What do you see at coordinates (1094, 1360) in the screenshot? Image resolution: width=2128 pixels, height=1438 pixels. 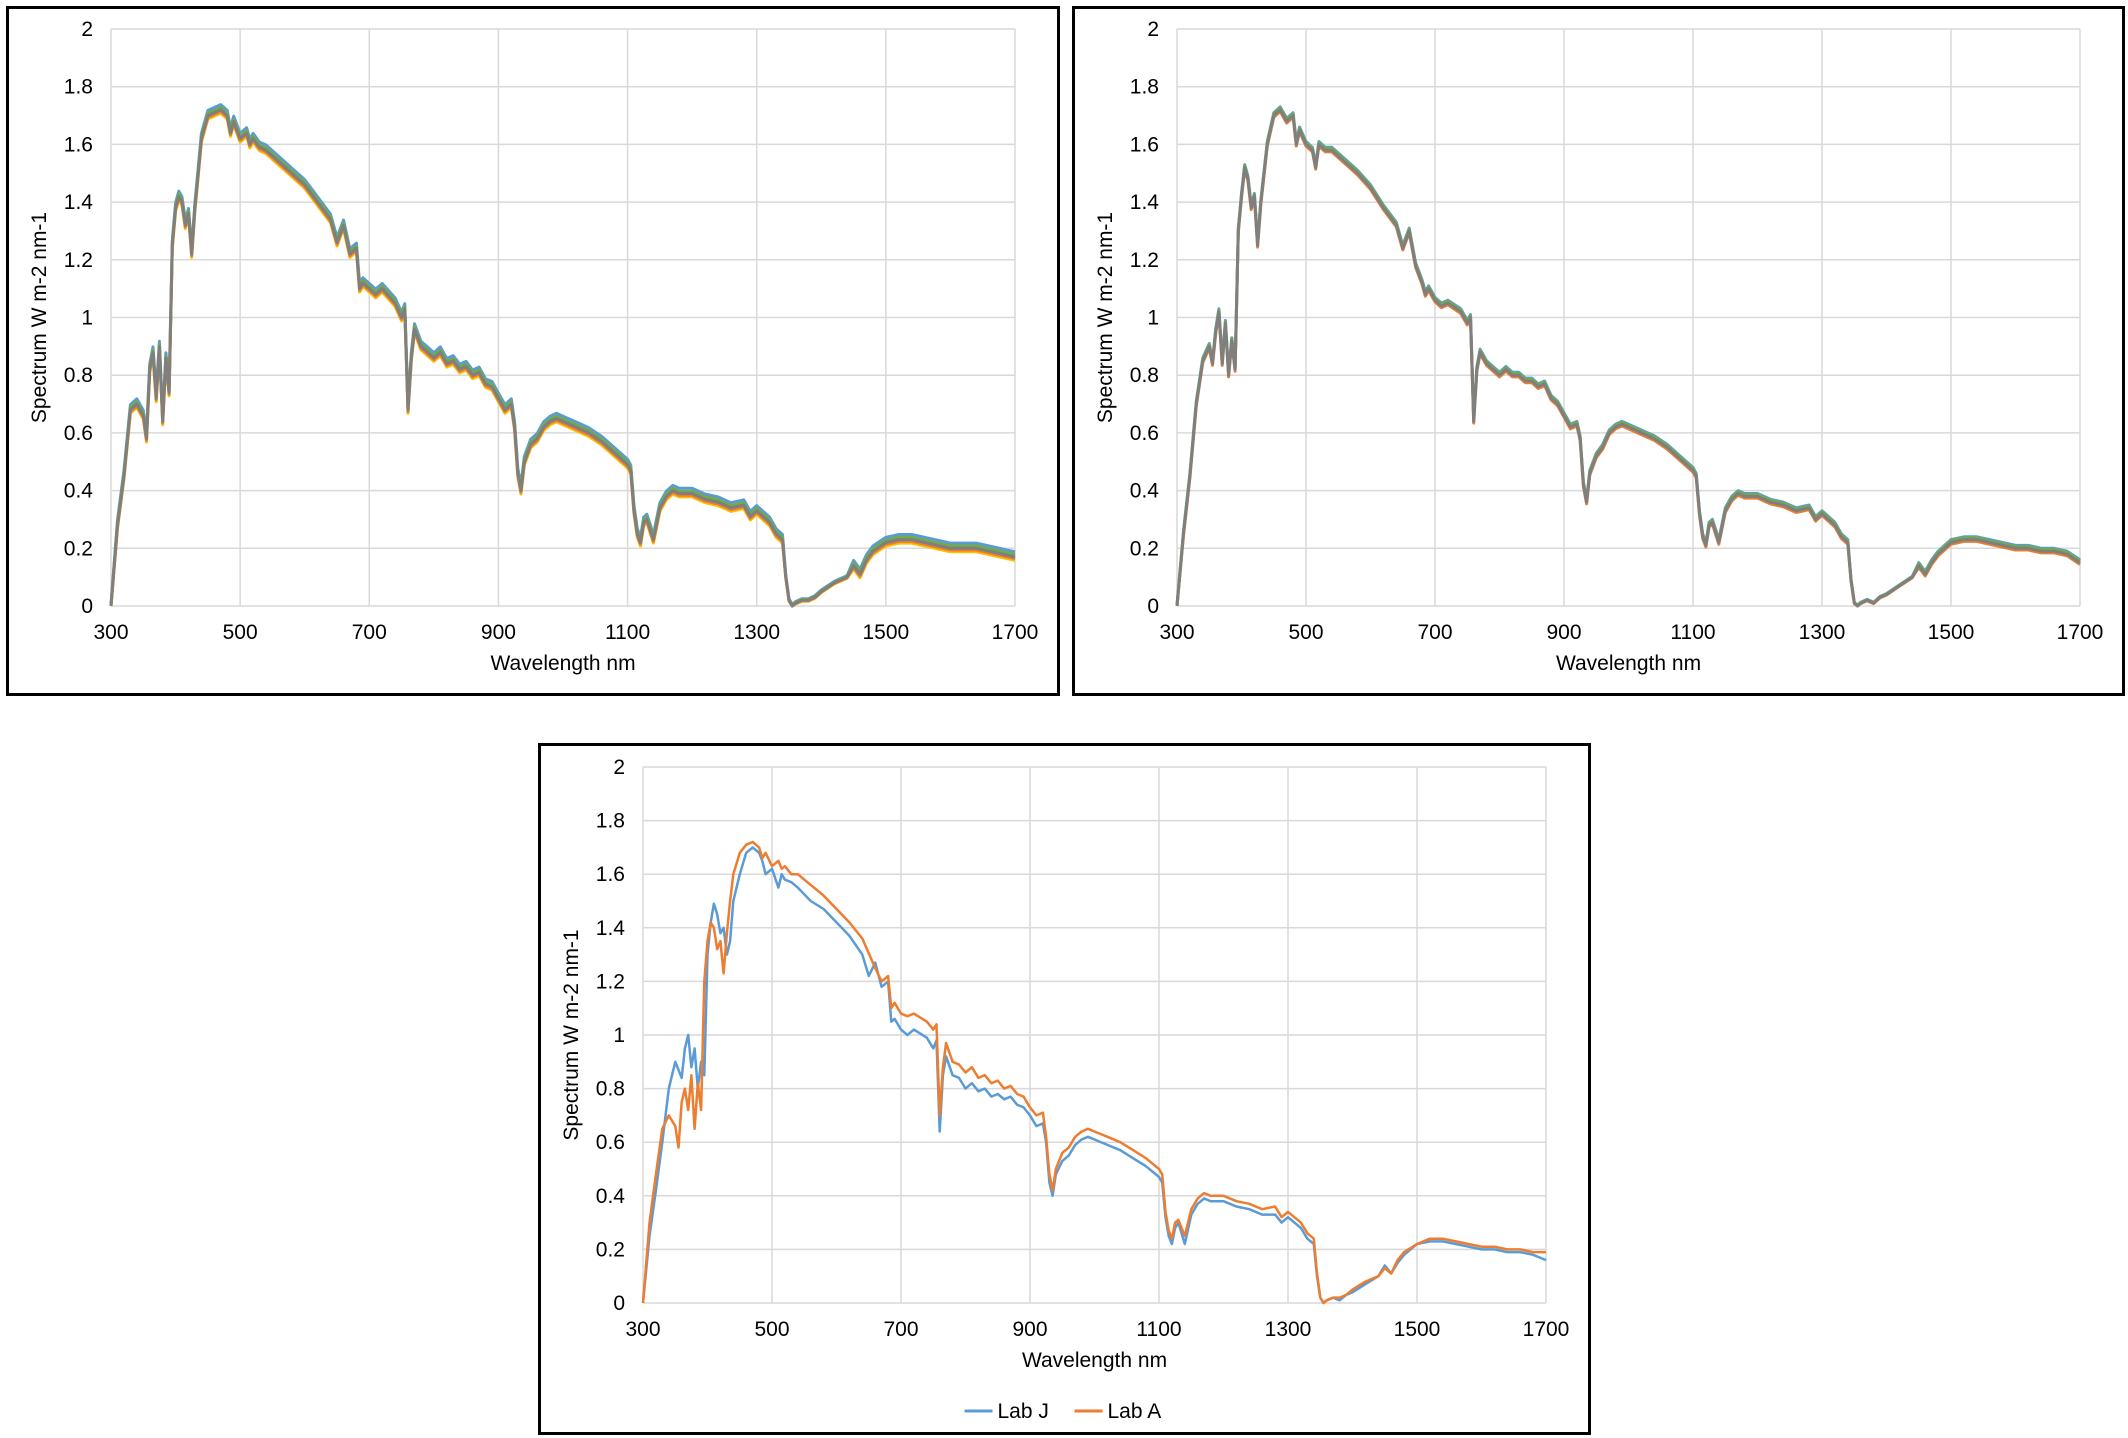 I see `chart-c-x-axis-label: Wavelength nm` at bounding box center [1094, 1360].